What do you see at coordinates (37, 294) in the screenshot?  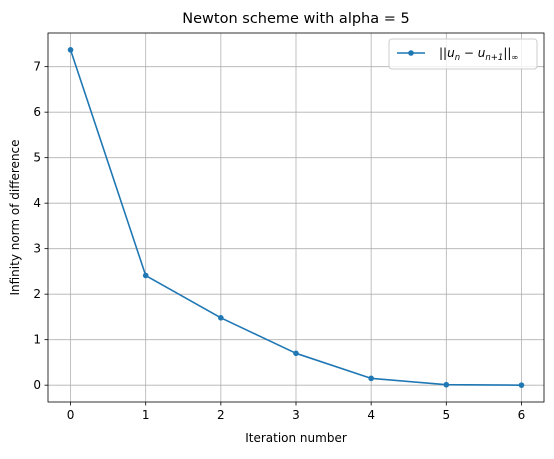 I see `y-tick-label: 2` at bounding box center [37, 294].